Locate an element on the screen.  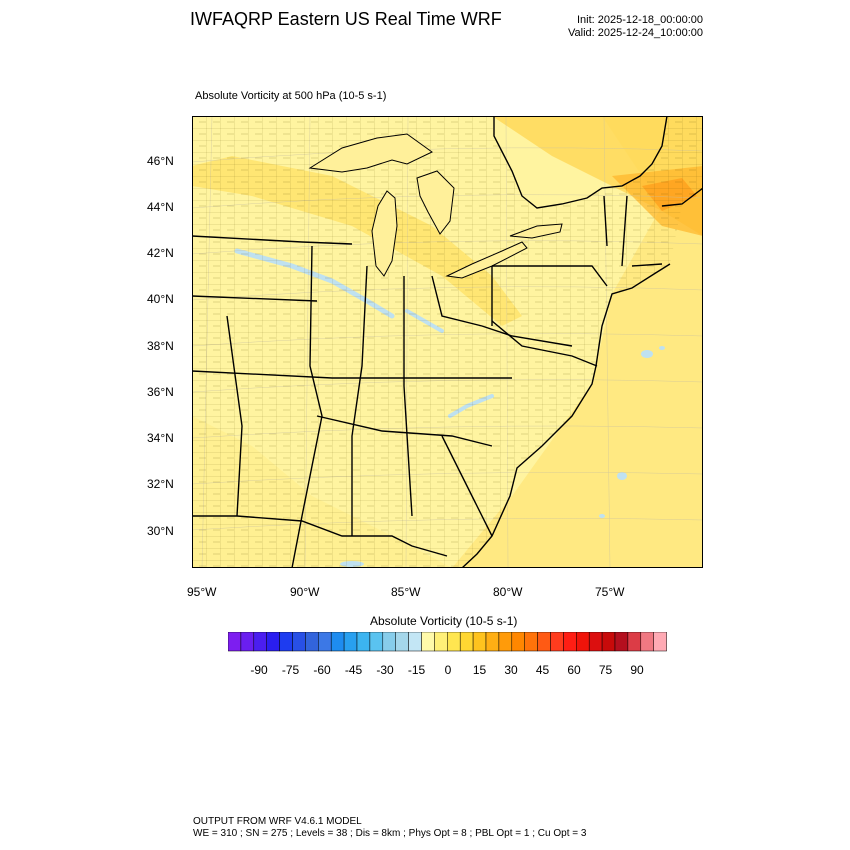
lat-label: 32°N is located at coordinates (160, 484).